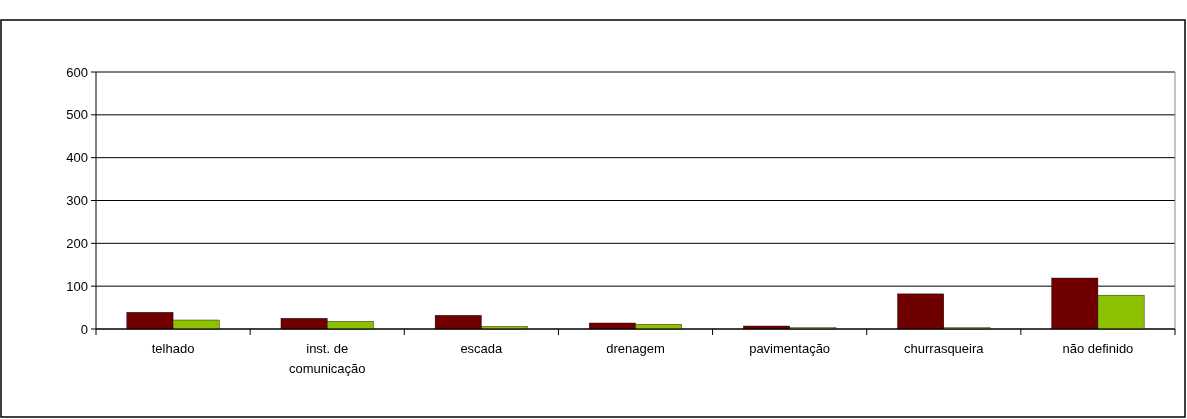  Describe the element at coordinates (790, 348) in the screenshot. I see `x-tick-label: pavimentação` at that location.